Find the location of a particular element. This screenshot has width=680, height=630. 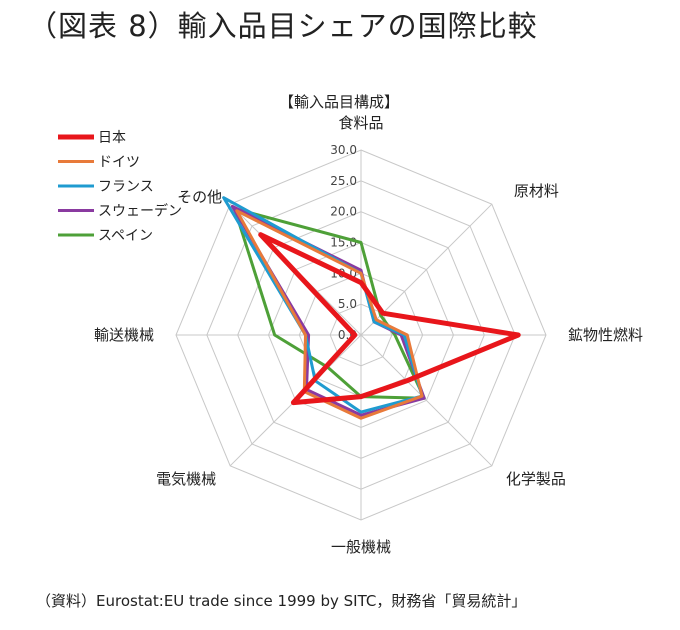

axis-label: 原材料 is located at coordinates (536, 191).